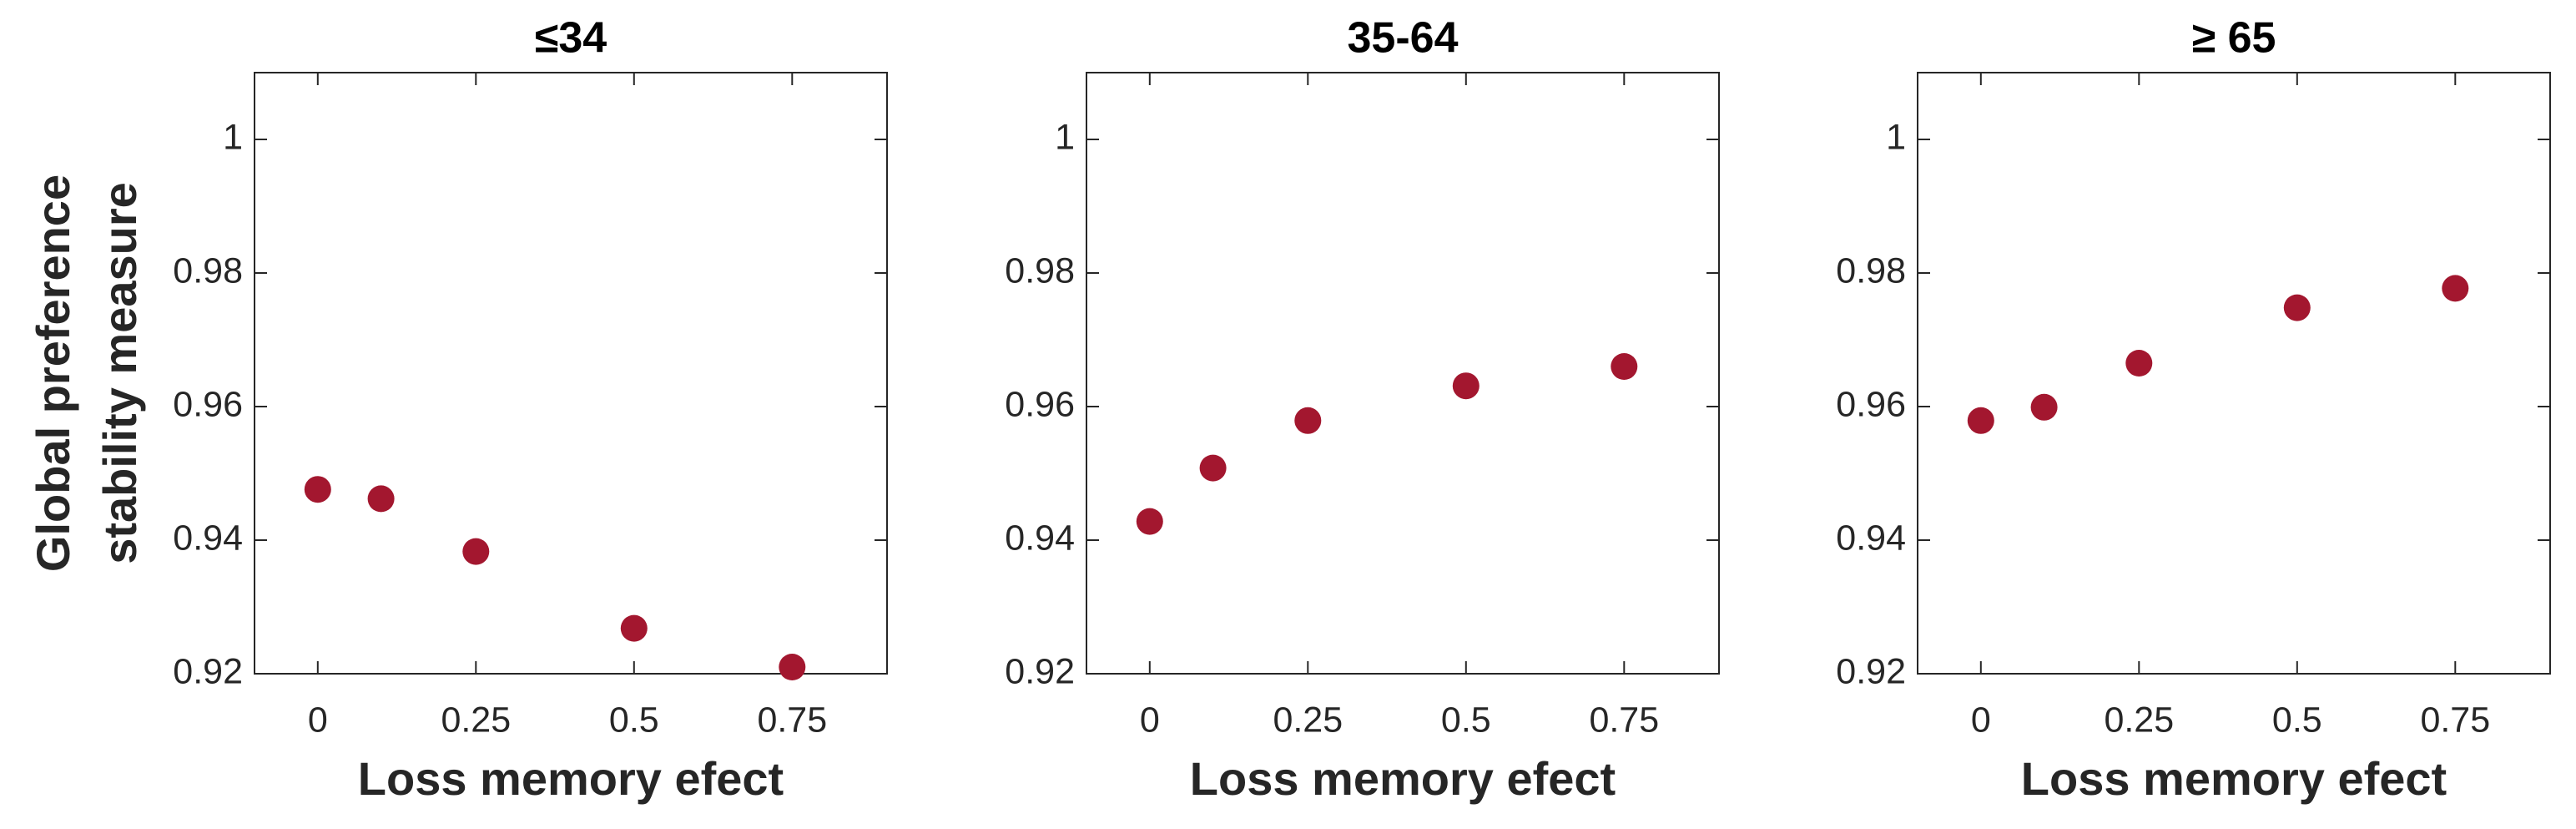 The height and width of the screenshot is (829, 2576). What do you see at coordinates (120, 373) in the screenshot?
I see `y-axis-label: stability measure` at bounding box center [120, 373].